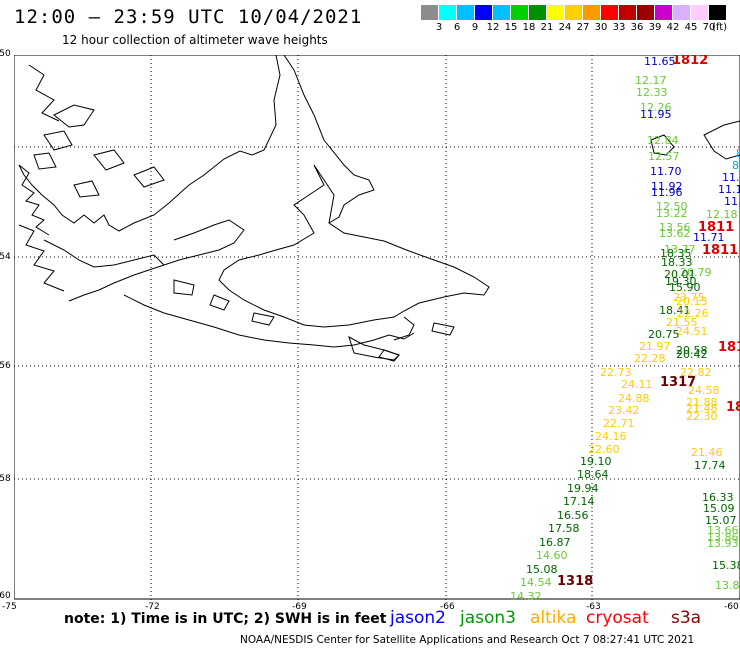 Image resolution: width=740 pixels, height=650 pixels. Describe the element at coordinates (439, 27) in the screenshot. I see `legend-label: 3` at that location.